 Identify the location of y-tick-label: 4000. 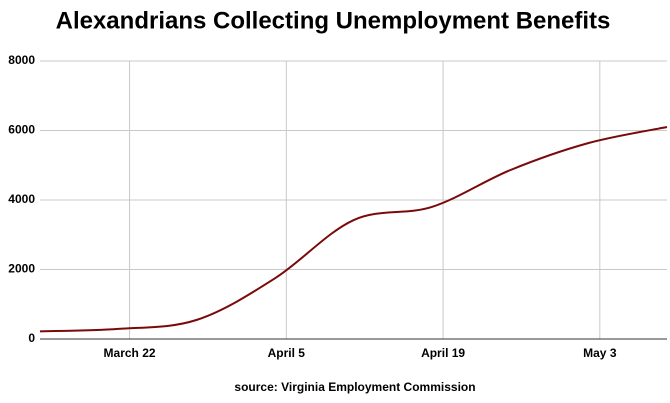
(21, 199).